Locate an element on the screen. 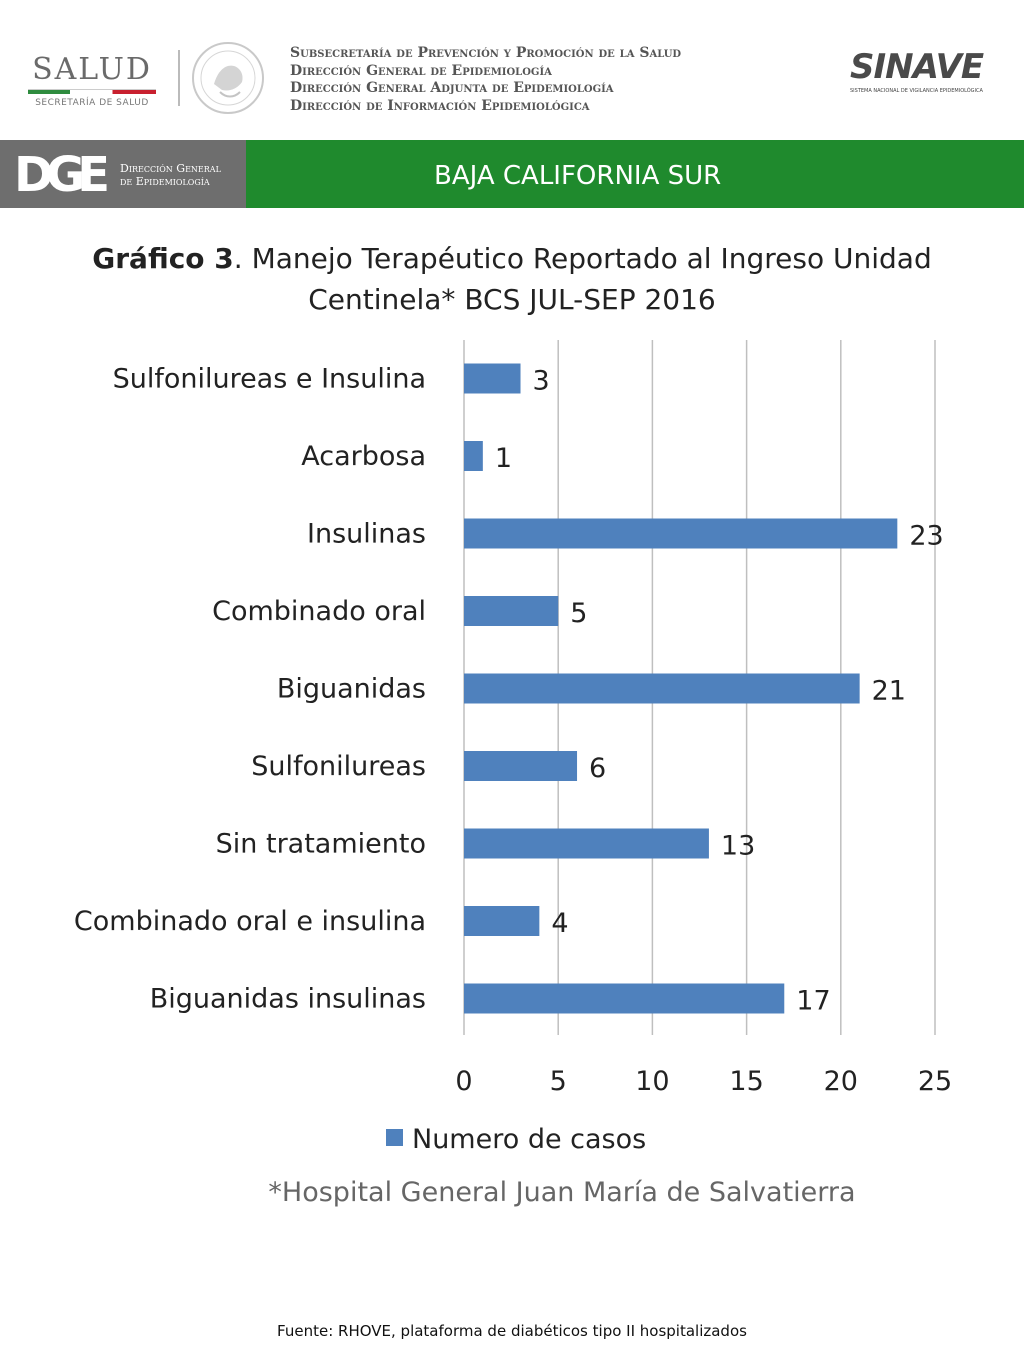 The width and height of the screenshot is (1024, 1365). dge-text-line: Dirección General is located at coordinates (170, 168).